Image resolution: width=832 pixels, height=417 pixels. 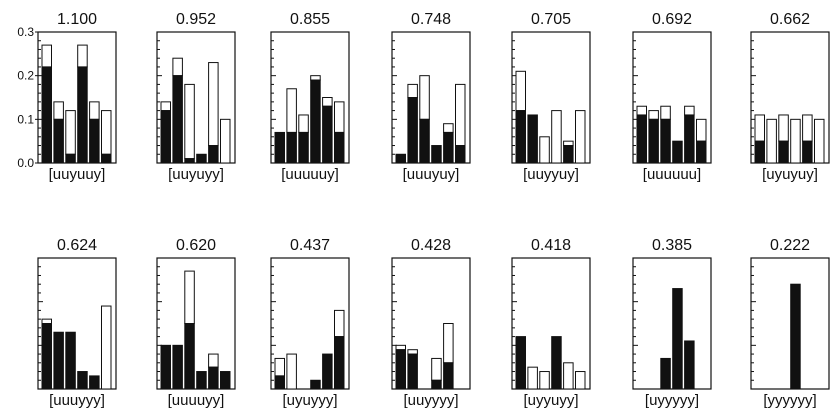 What do you see at coordinates (431, 174) in the screenshot?
I see `panel-pattern: [uuuyuy]` at bounding box center [431, 174].